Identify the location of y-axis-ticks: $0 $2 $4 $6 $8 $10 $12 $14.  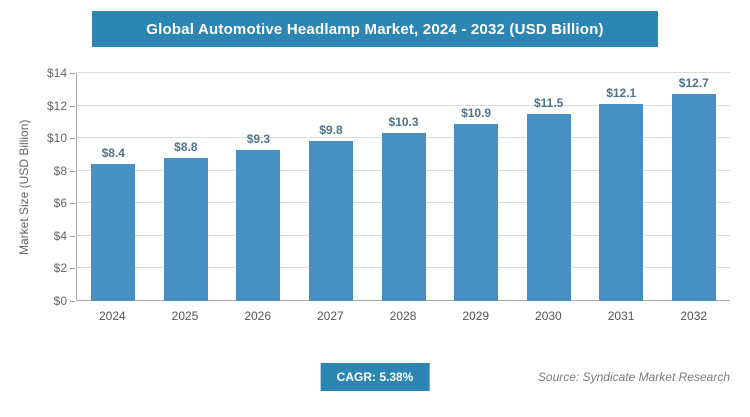
(55, 187).